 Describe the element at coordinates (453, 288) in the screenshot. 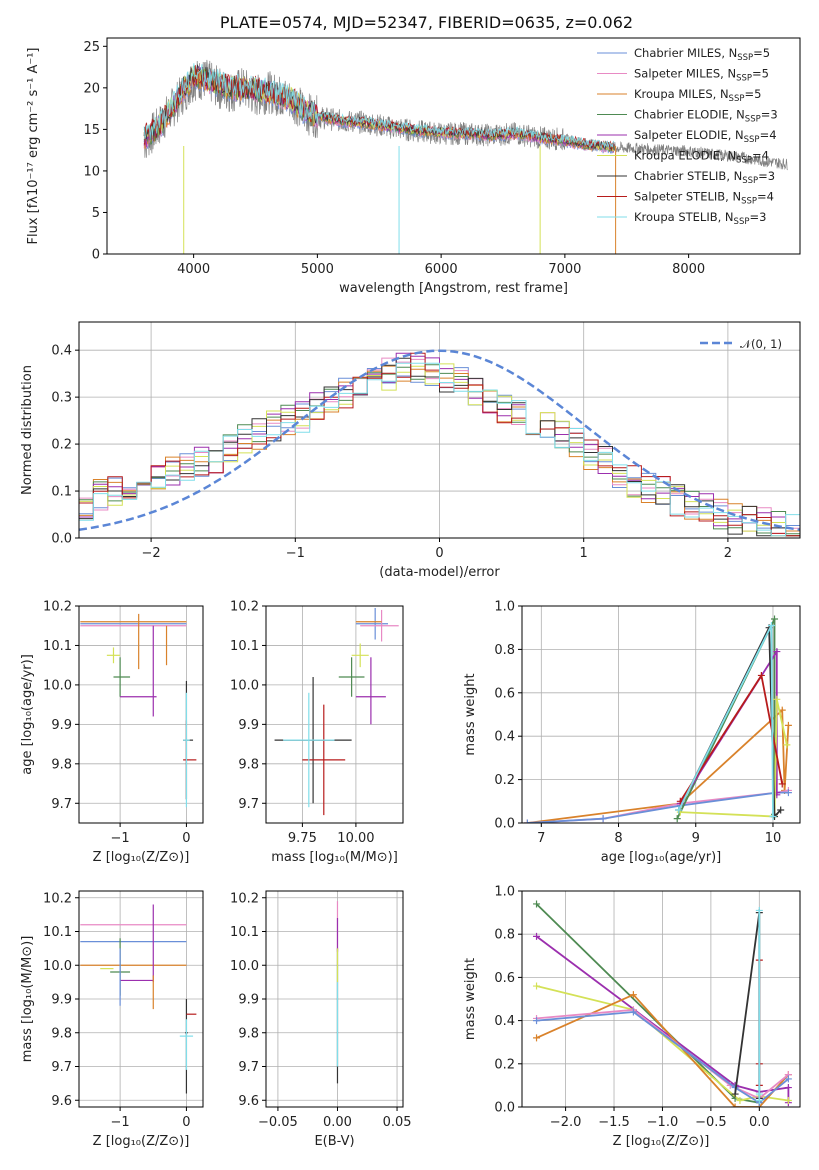

I see `x-axis-label: wavelength [Angstrom, rest frame]` at that location.